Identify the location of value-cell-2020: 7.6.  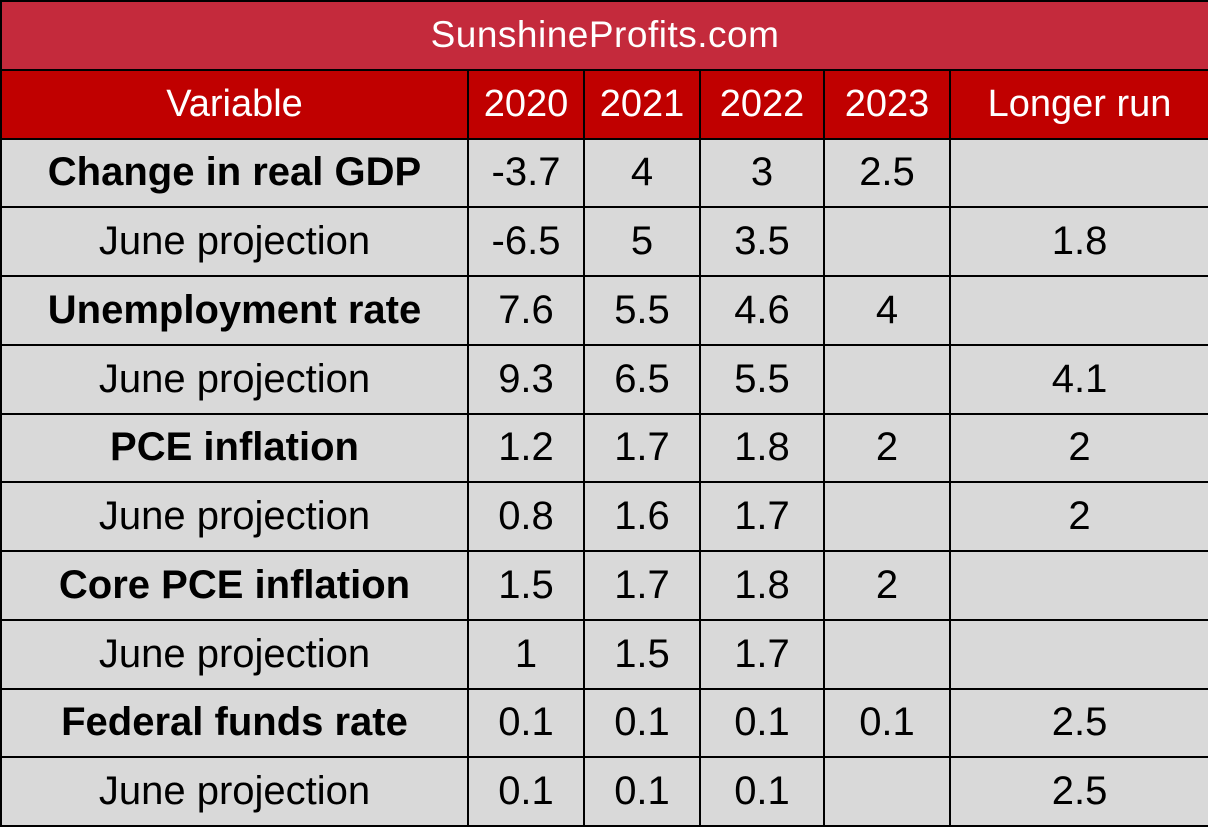
(526, 310).